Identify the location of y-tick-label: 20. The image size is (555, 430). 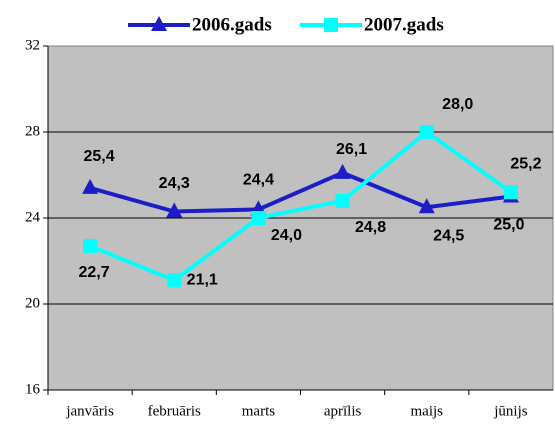
(32, 303).